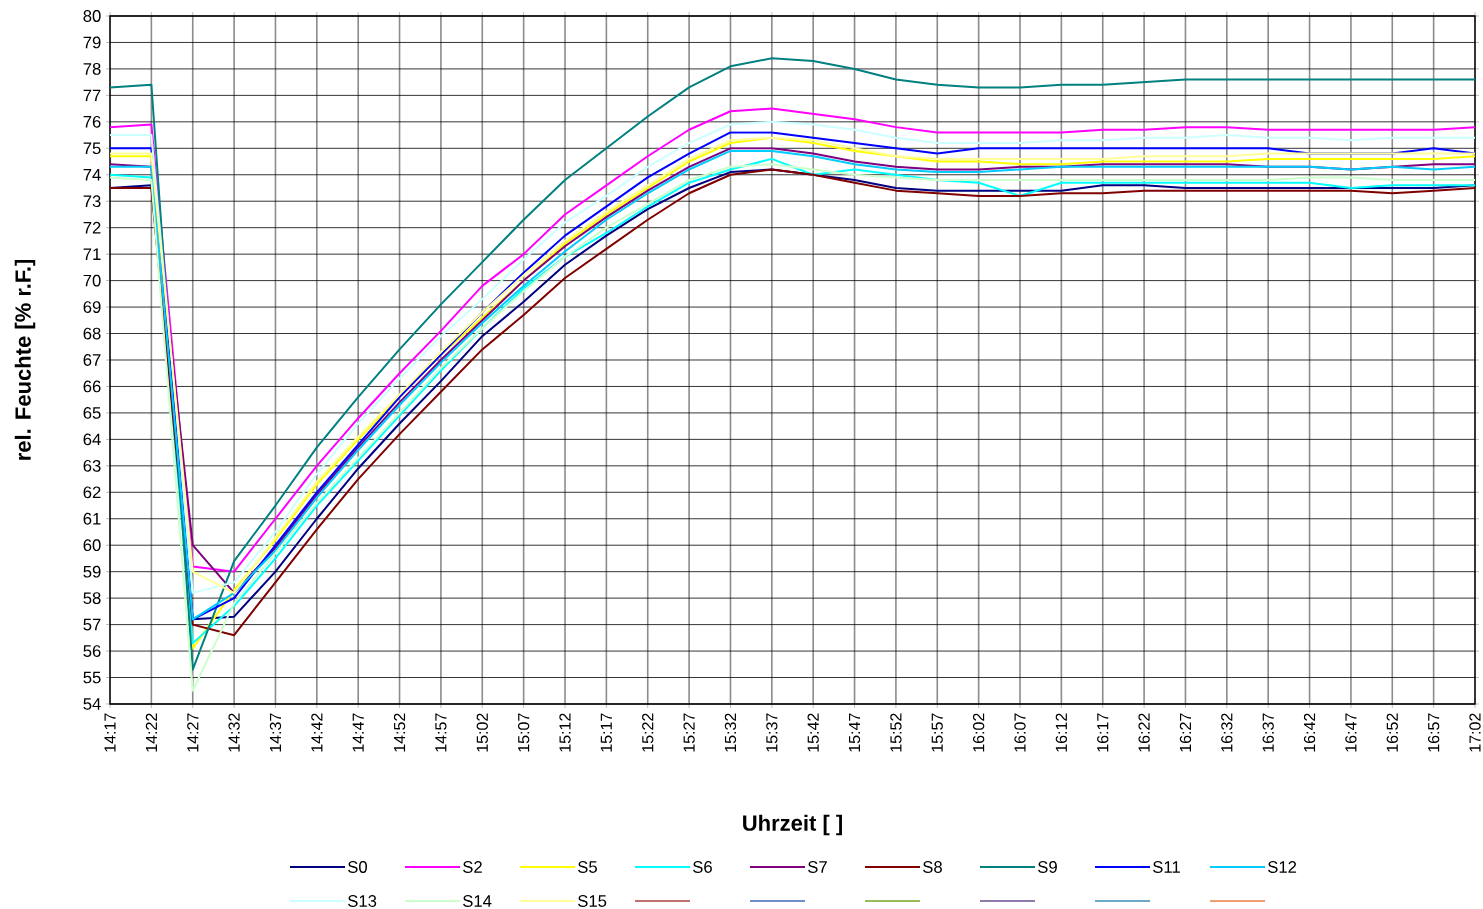 The height and width of the screenshot is (909, 1483). I want to click on x-tick-label: 14:27, so click(193, 732).